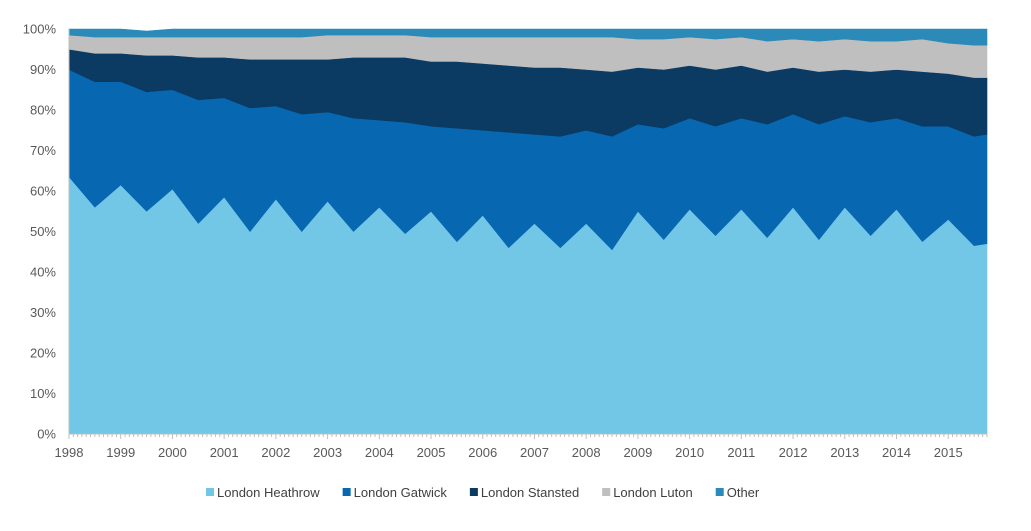 The height and width of the screenshot is (531, 1031). Describe the element at coordinates (43, 393) in the screenshot. I see `y-tick-label: 10%` at that location.